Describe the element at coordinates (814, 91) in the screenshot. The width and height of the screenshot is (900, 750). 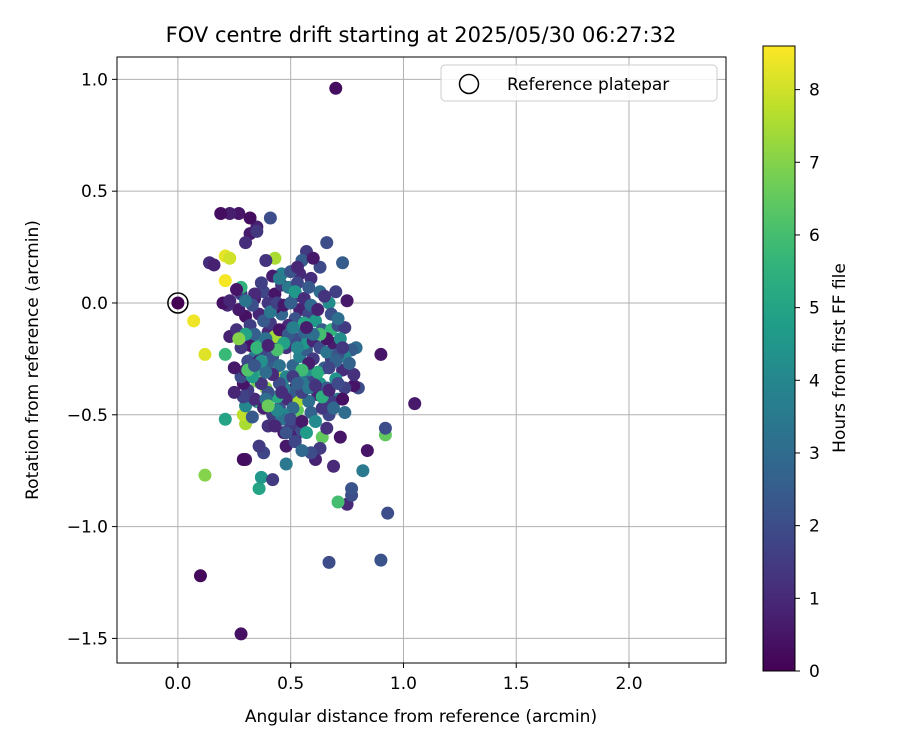
I see `colorbar-tick-label: 8` at that location.